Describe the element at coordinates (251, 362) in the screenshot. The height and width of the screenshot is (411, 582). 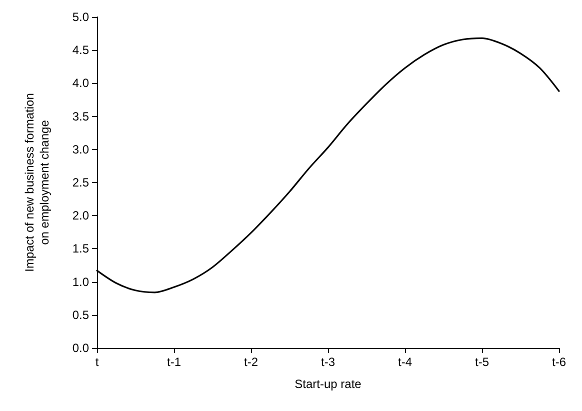
I see `x-tick-label: t-2` at that location.